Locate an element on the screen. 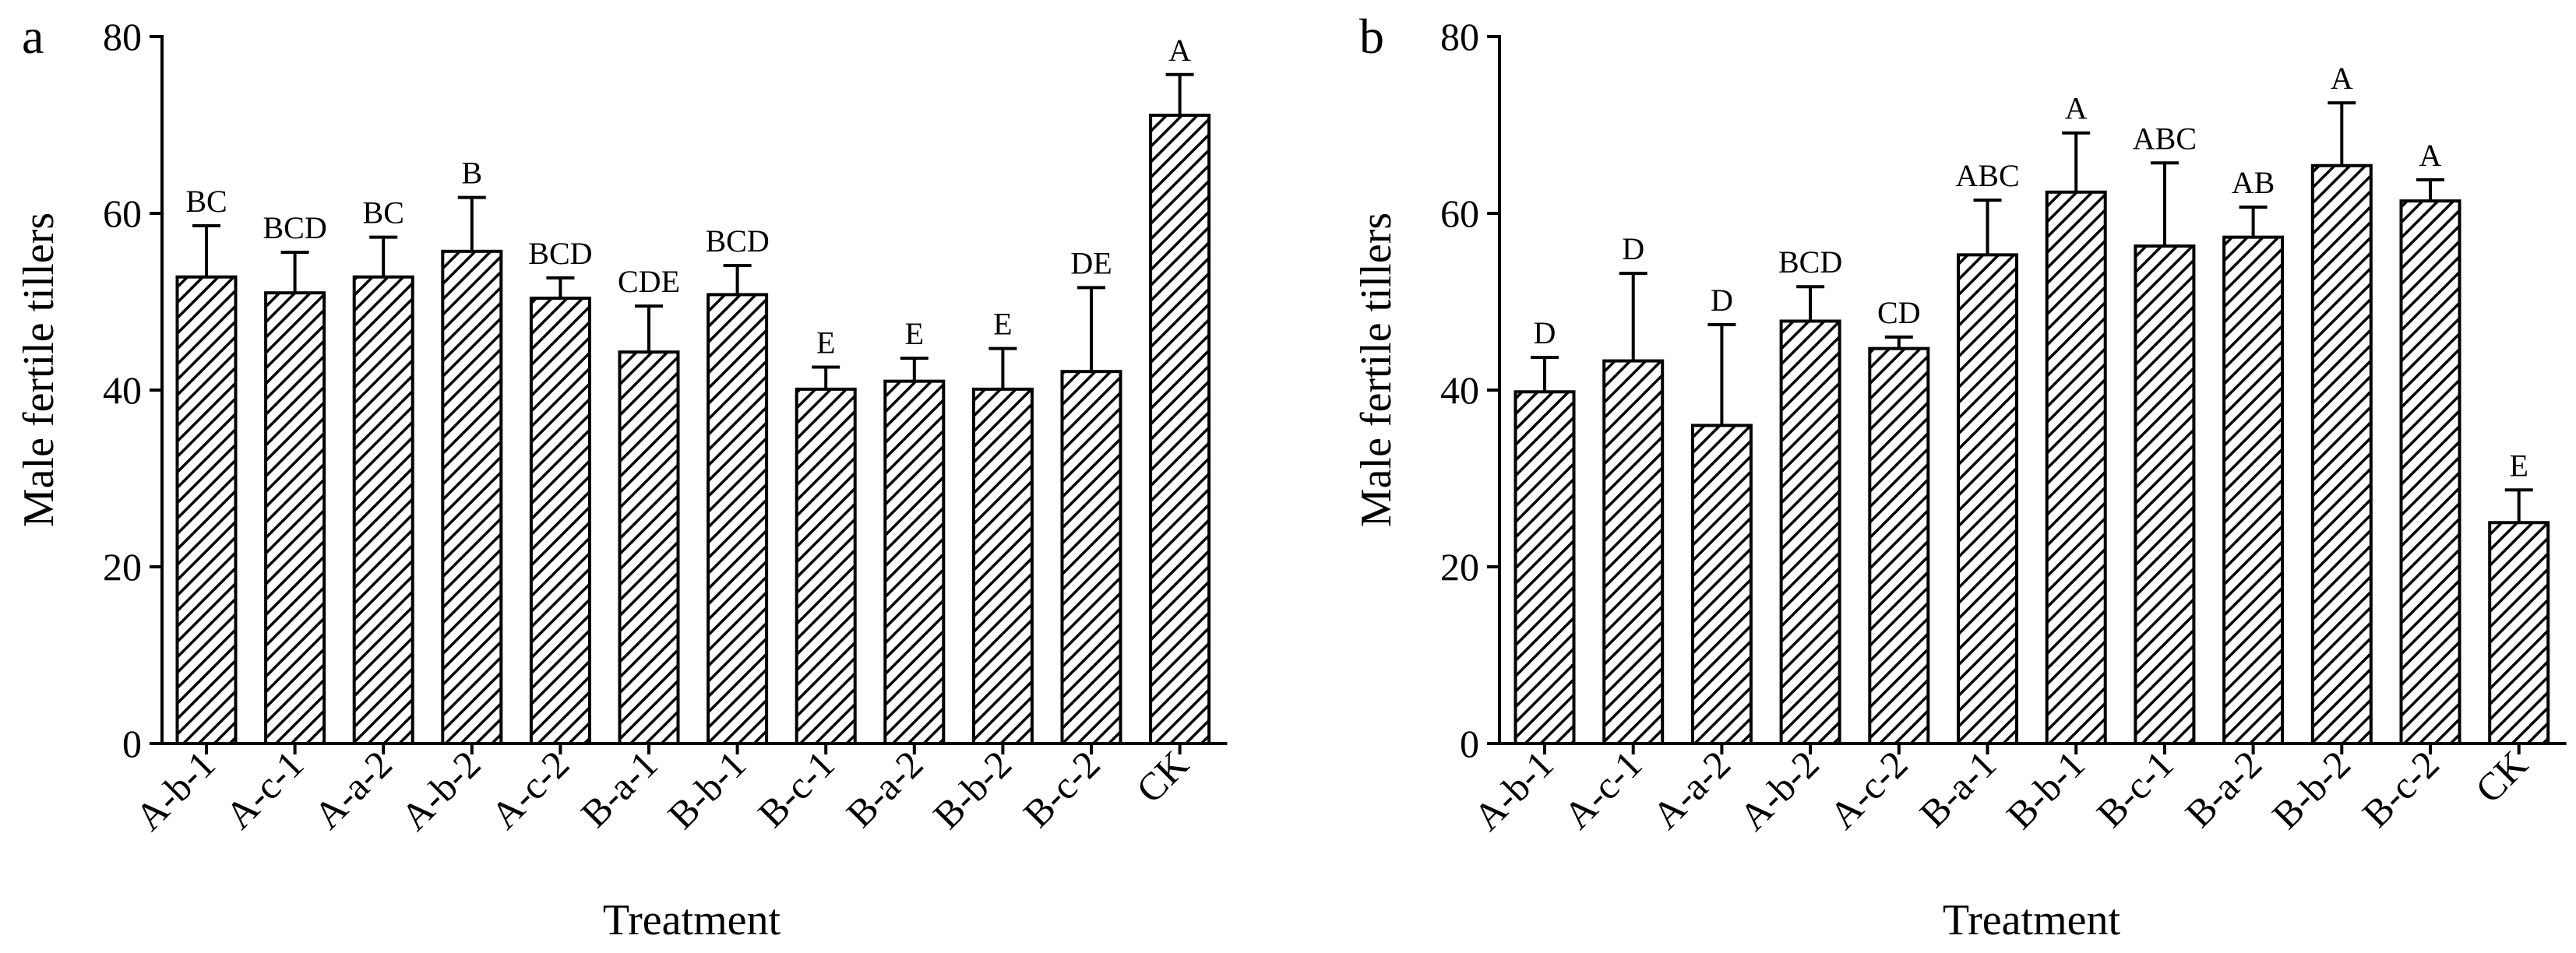  panel-a-x-tick-label-B-c-2: B-c-2 is located at coordinates (1061, 788).